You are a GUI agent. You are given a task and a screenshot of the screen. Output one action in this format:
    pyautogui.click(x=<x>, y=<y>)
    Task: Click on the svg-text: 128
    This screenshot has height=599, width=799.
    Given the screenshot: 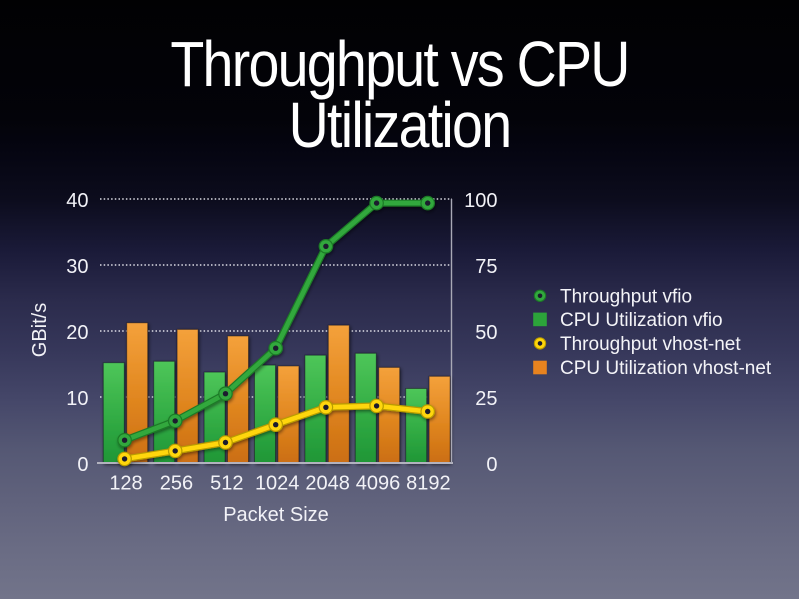 What is the action you would take?
    pyautogui.click(x=125, y=484)
    